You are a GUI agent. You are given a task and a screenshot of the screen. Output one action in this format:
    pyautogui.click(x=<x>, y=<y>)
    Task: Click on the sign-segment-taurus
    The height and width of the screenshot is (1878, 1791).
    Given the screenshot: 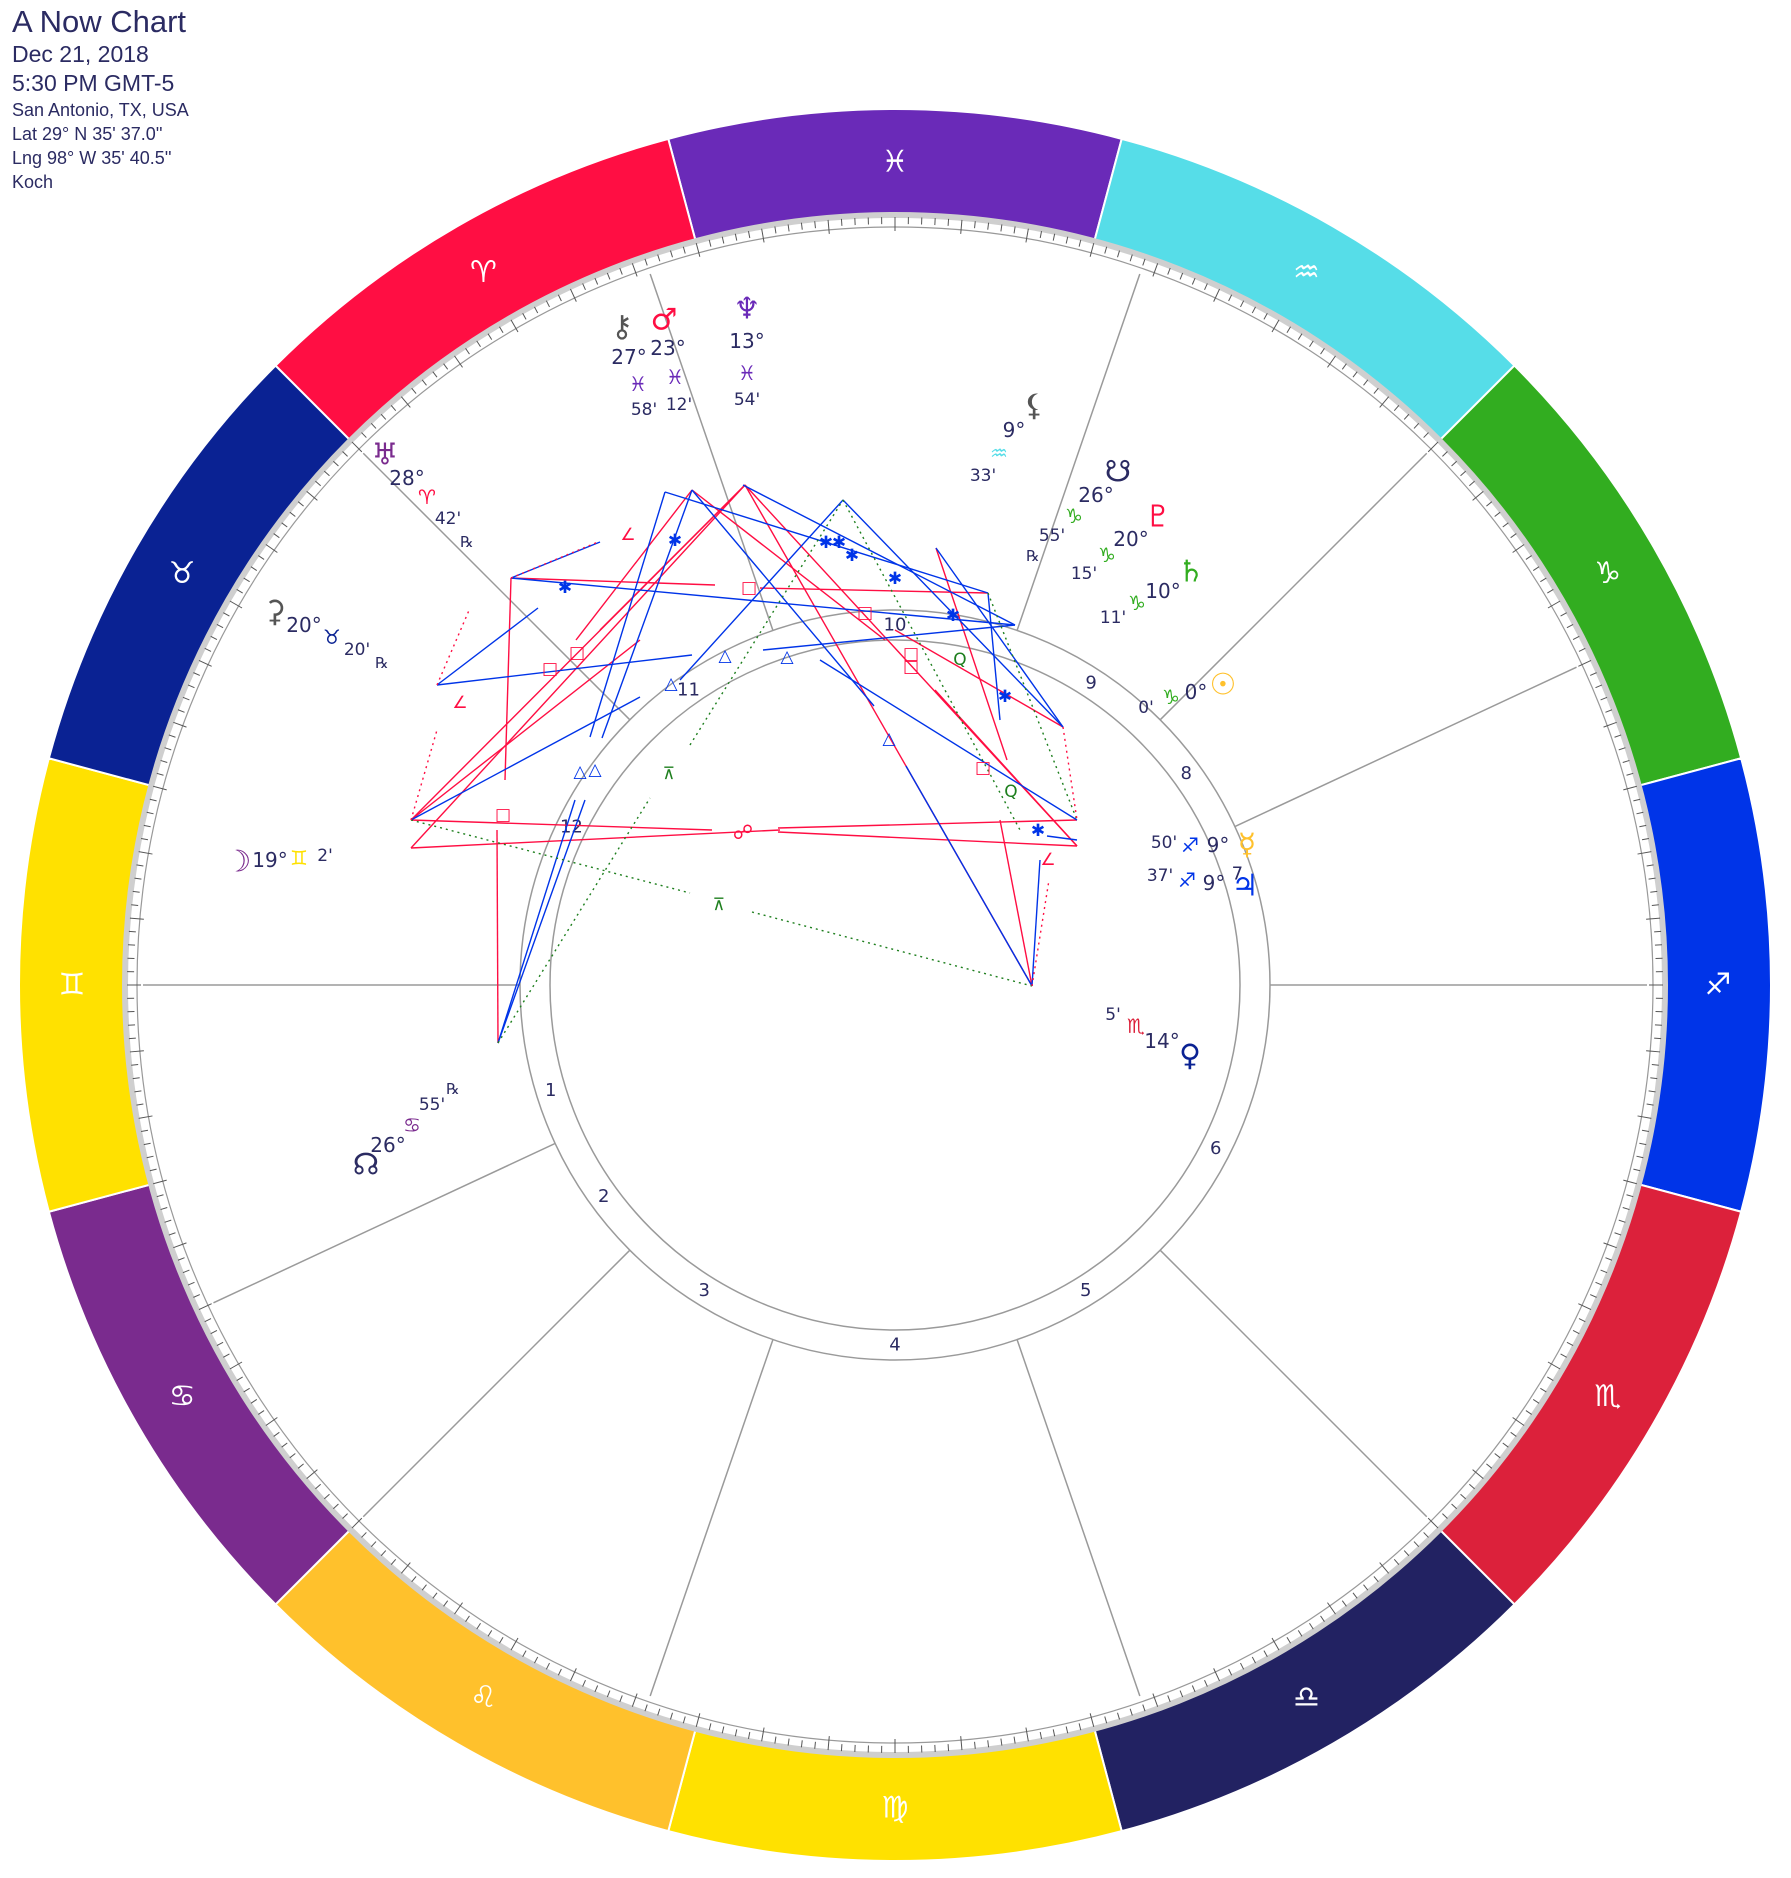 What is the action you would take?
    pyautogui.click(x=199, y=575)
    